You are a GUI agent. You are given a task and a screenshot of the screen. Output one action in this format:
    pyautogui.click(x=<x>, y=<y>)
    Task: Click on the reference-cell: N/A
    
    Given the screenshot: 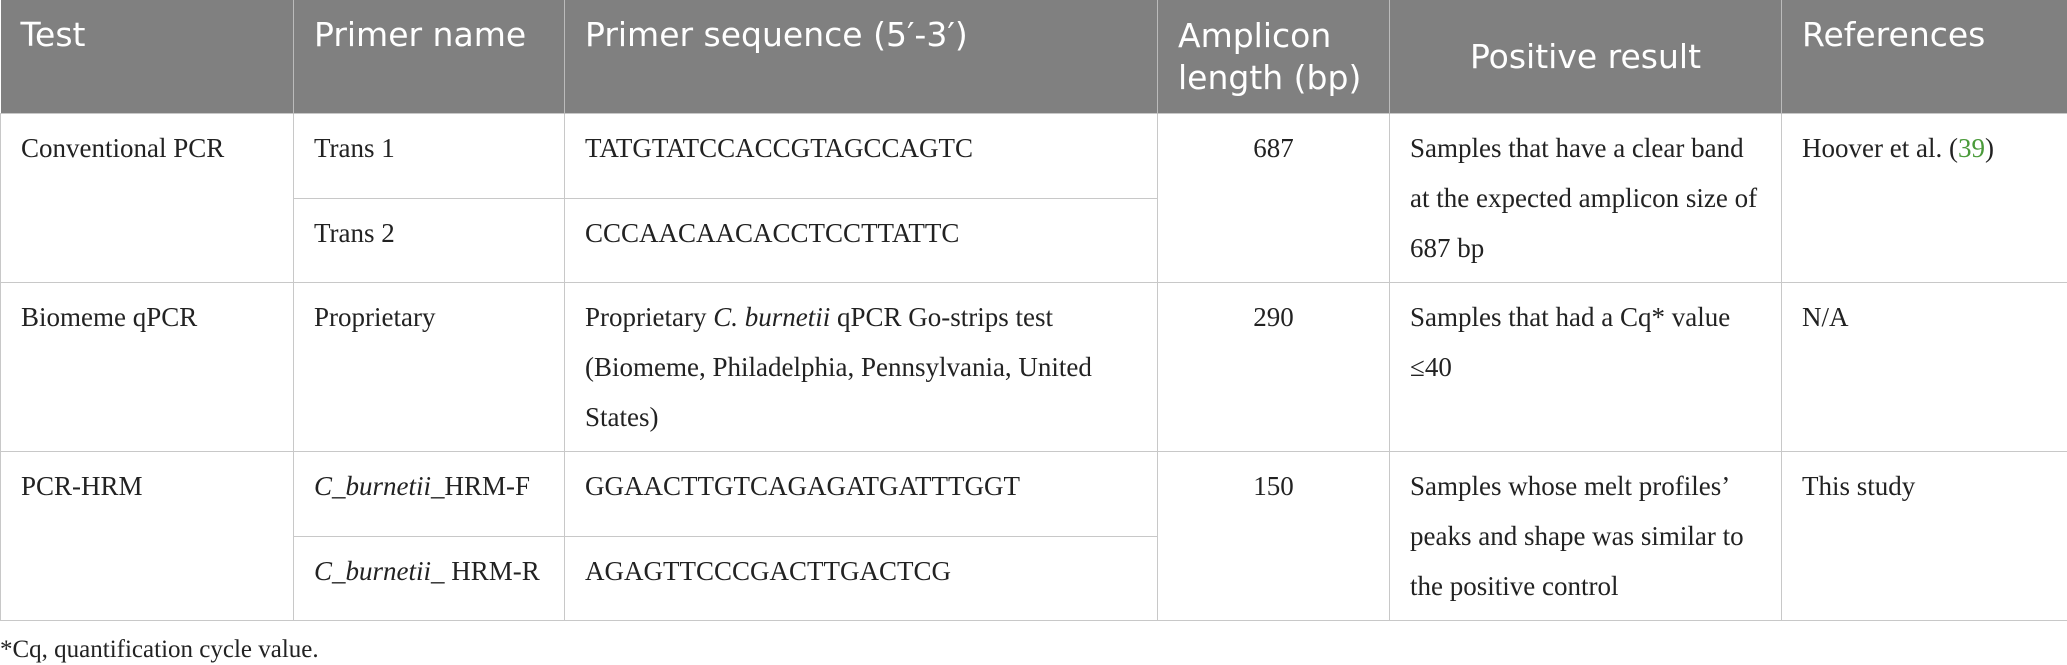 What is the action you would take?
    pyautogui.click(x=1924, y=367)
    